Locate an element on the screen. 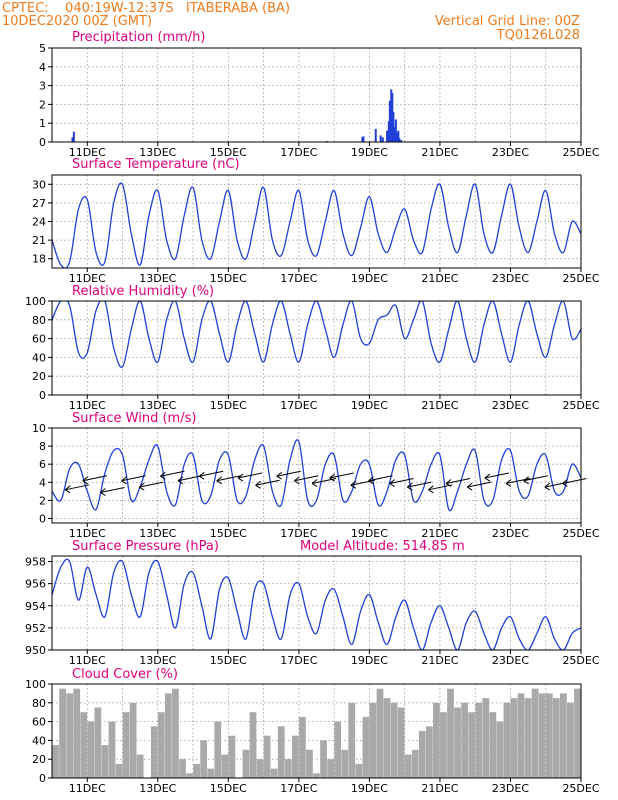 The height and width of the screenshot is (800, 618). header-line1: CPTEC: 040:19W-12:37S ITABERABA (BA) is located at coordinates (146, 8).